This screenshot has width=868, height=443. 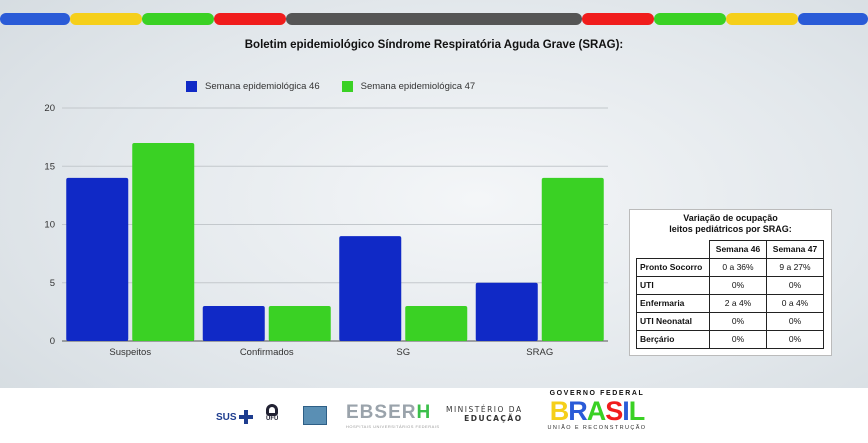 What do you see at coordinates (625, 411) in the screenshot?
I see `brasil-letter: I` at bounding box center [625, 411].